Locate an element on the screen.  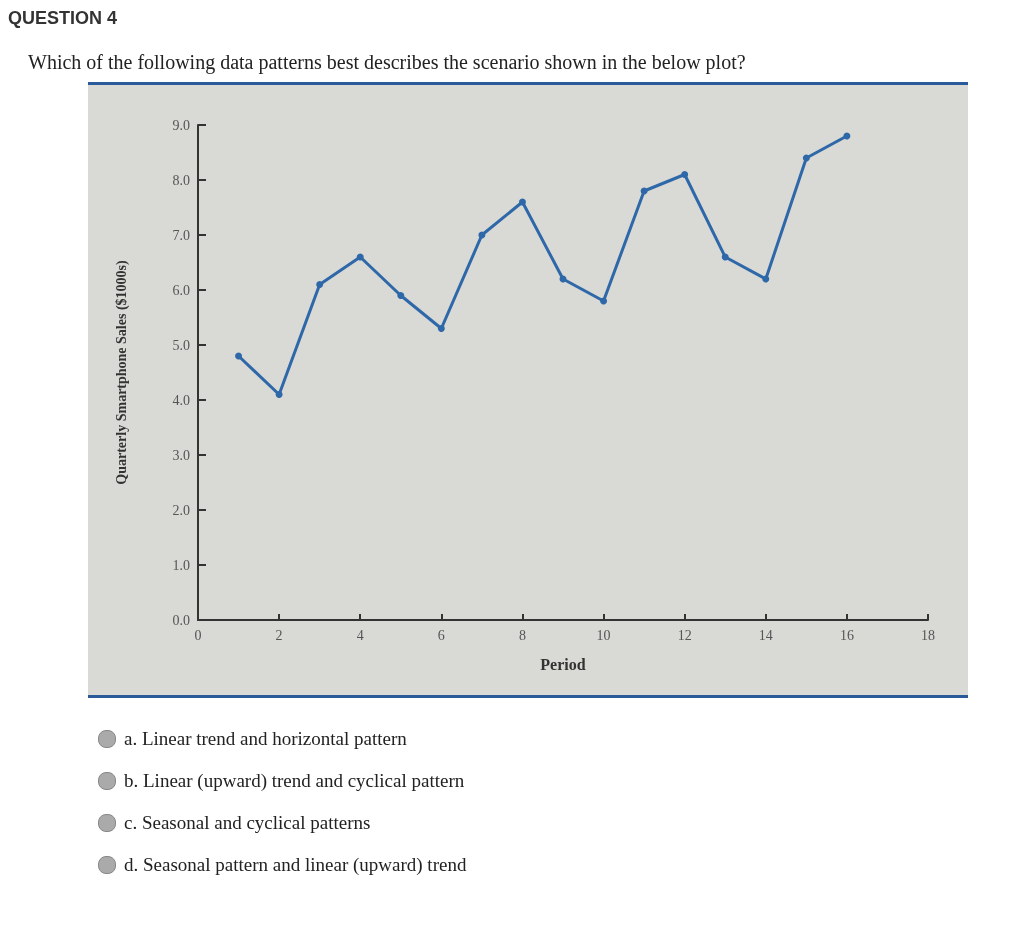
y-tick-label: 4.0 is located at coordinates (181, 400).